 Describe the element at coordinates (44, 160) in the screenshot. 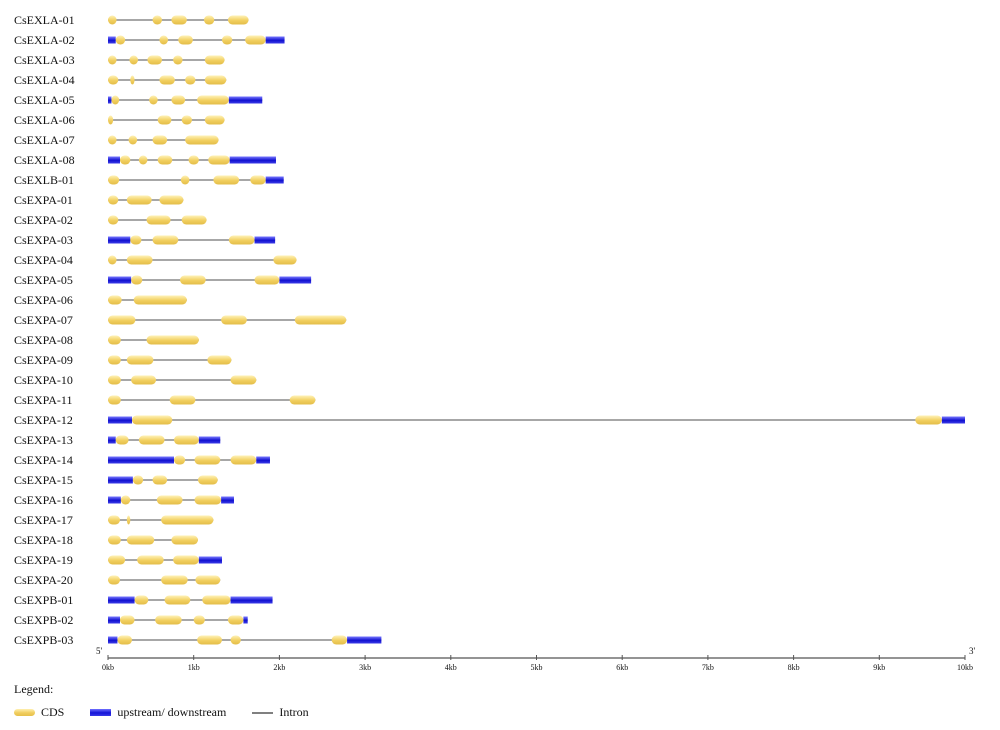

I see `gene-name-label: CsEXLA-08` at that location.